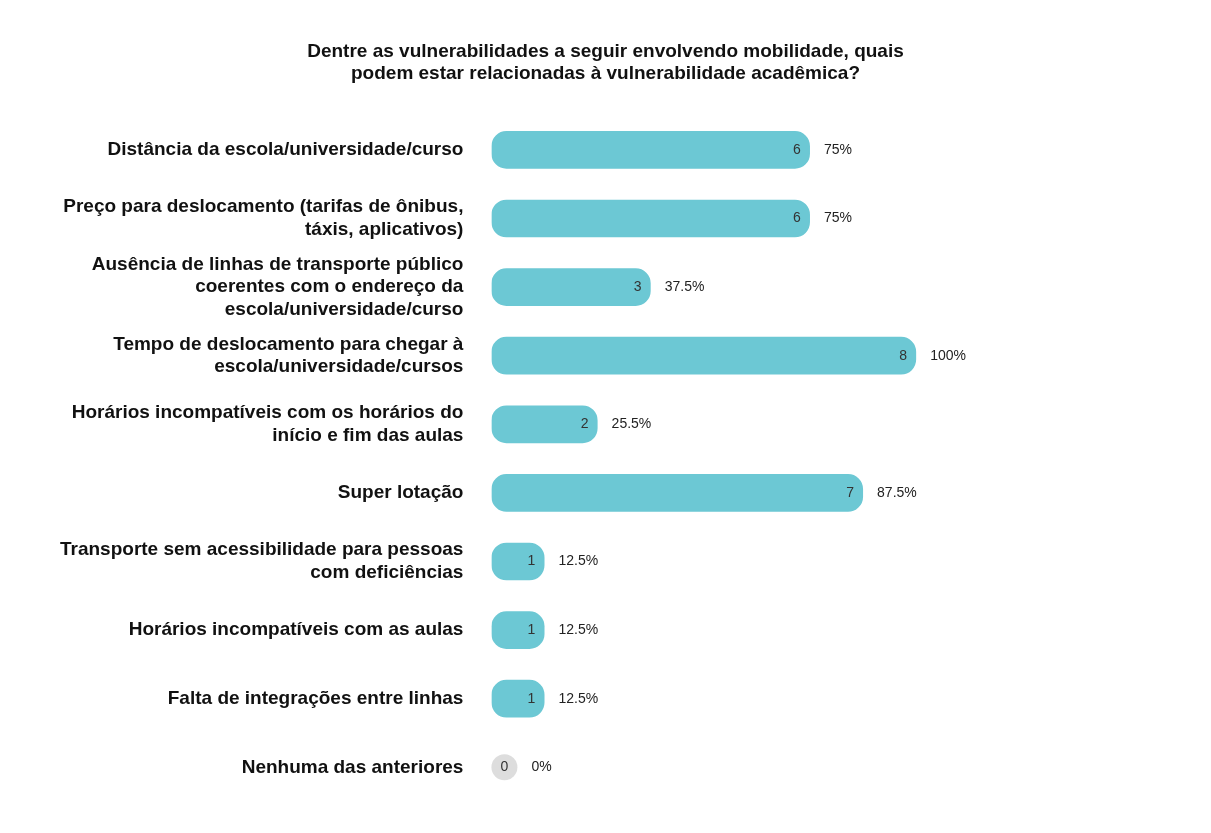 This screenshot has width=1211, height=833. Describe the element at coordinates (605, 61) in the screenshot. I see `chart-title: Dentre as vulnerabilidades a seguir envolvendo mobilidade, quais podem estar relacionadas à vulnerabilidade acadêmica?` at that location.